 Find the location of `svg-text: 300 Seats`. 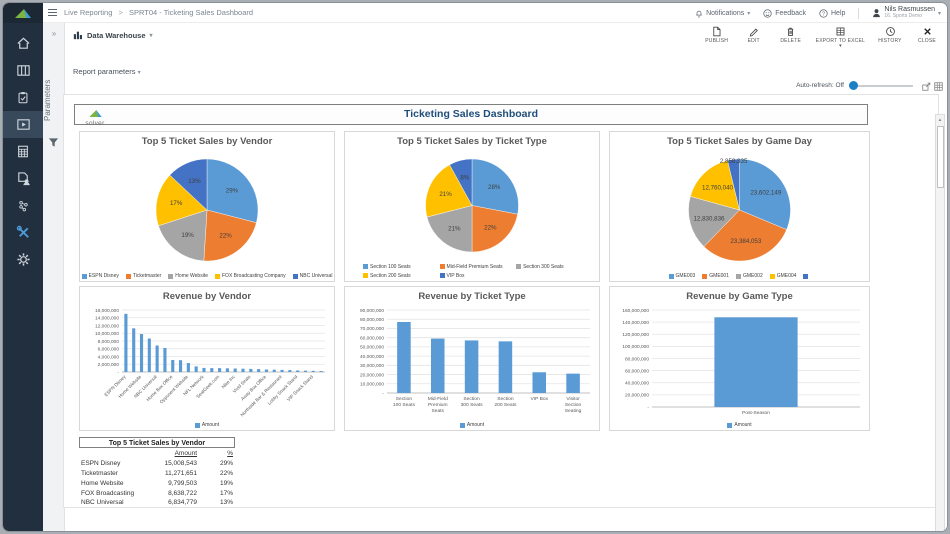

svg-text: 300 Seats is located at coordinates (472, 405).